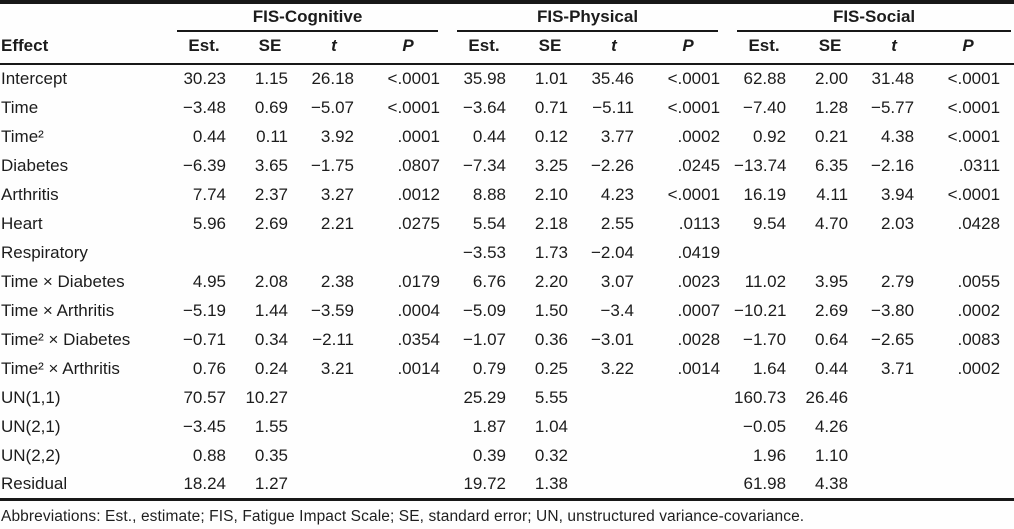 The height and width of the screenshot is (529, 1014). I want to click on value-cell: .0007, so click(699, 310).